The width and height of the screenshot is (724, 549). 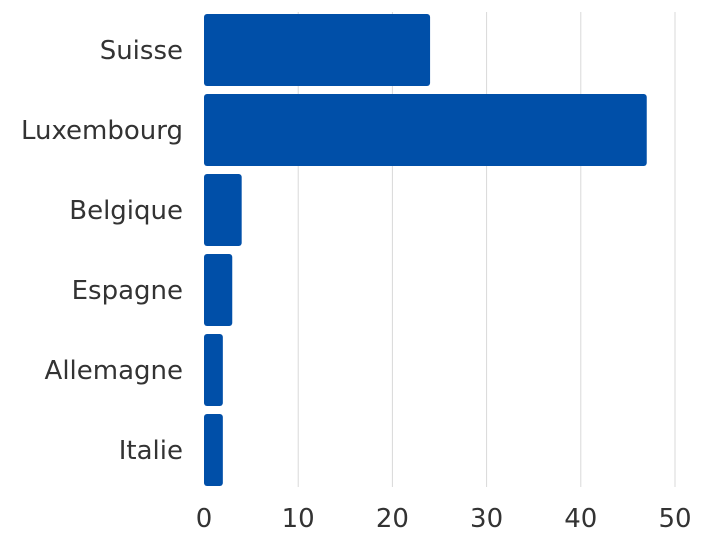 I want to click on bar-suisse, so click(x=317, y=50).